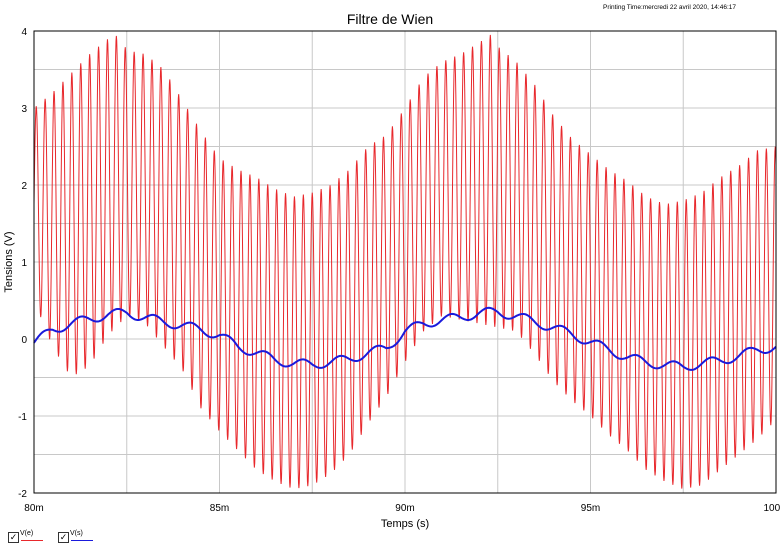 This screenshot has width=780, height=552. I want to click on x-tick-label: 85m, so click(219, 508).